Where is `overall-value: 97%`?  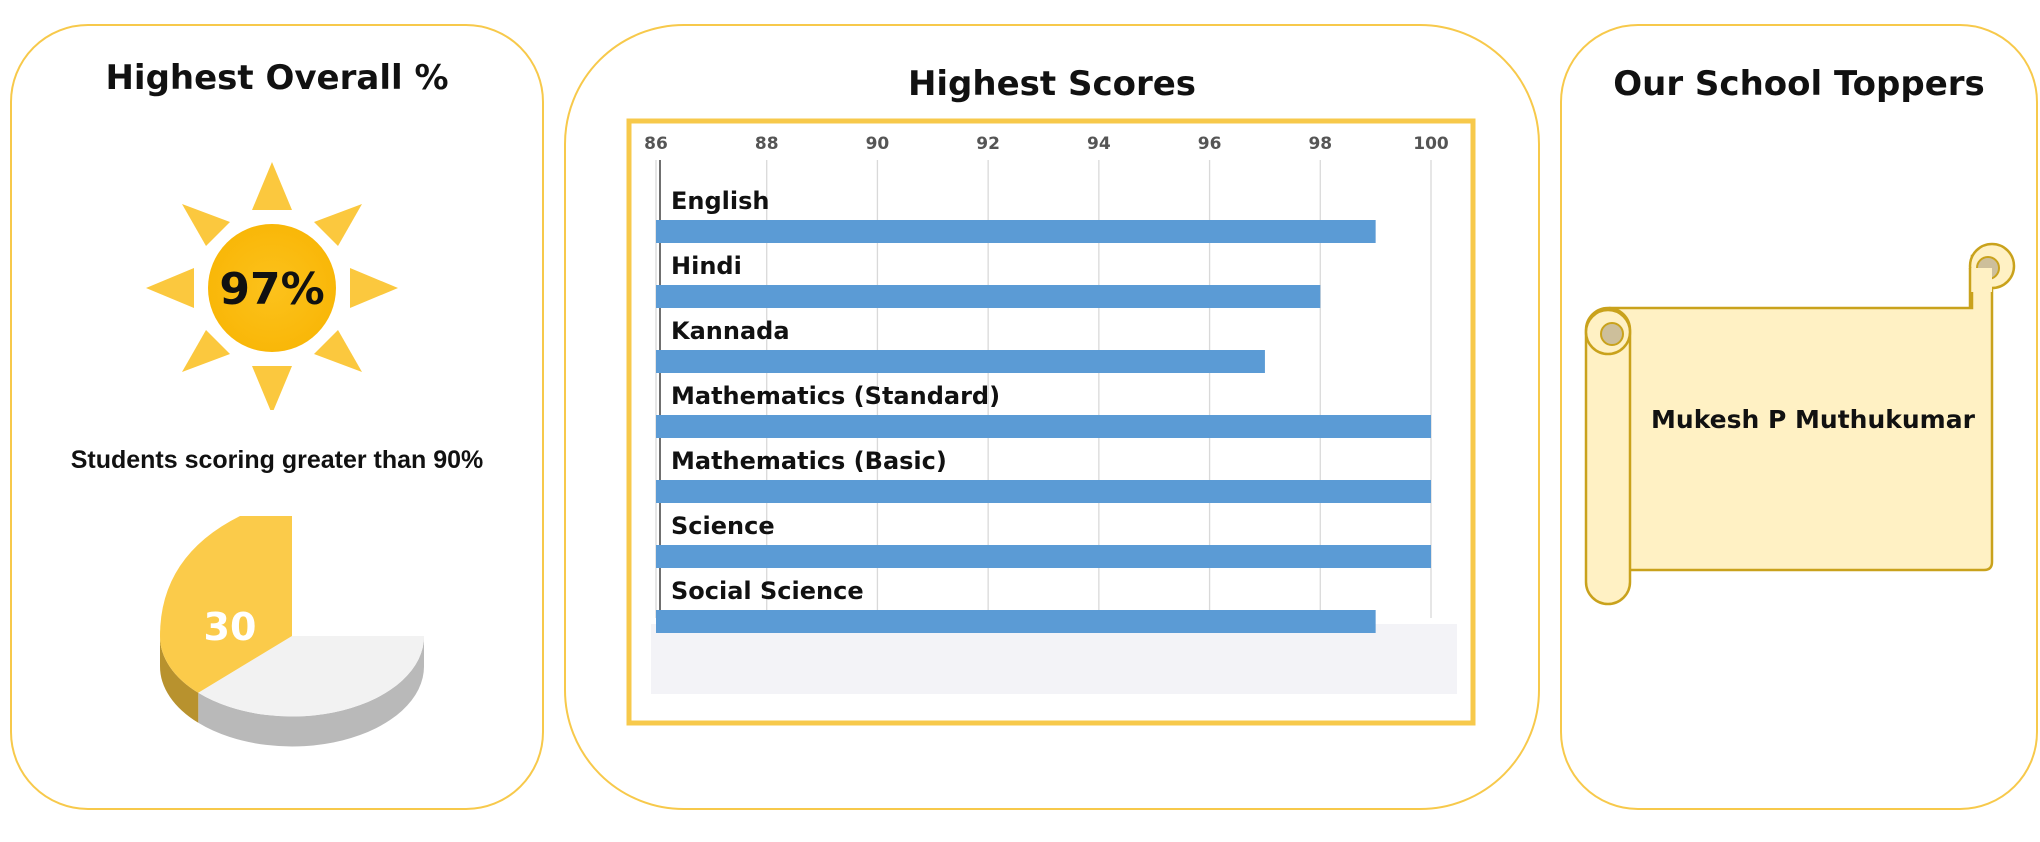 overall-value: 97% is located at coordinates (271, 289).